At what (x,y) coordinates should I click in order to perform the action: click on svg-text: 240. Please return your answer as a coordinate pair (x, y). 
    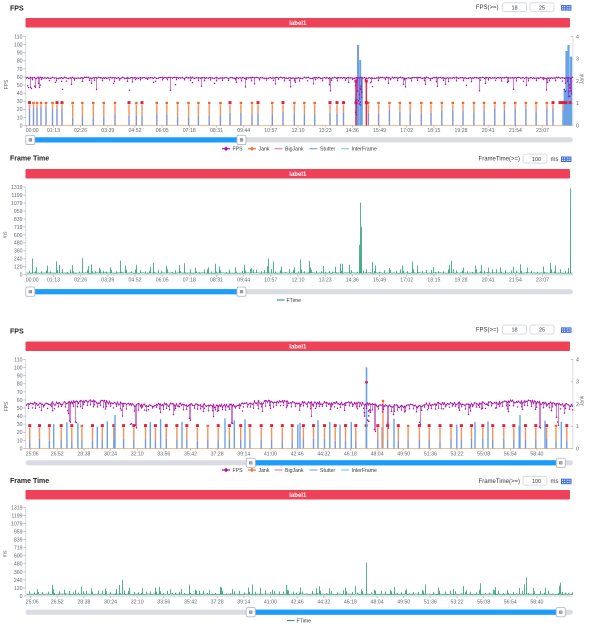
    Looking at the image, I should click on (18, 260).